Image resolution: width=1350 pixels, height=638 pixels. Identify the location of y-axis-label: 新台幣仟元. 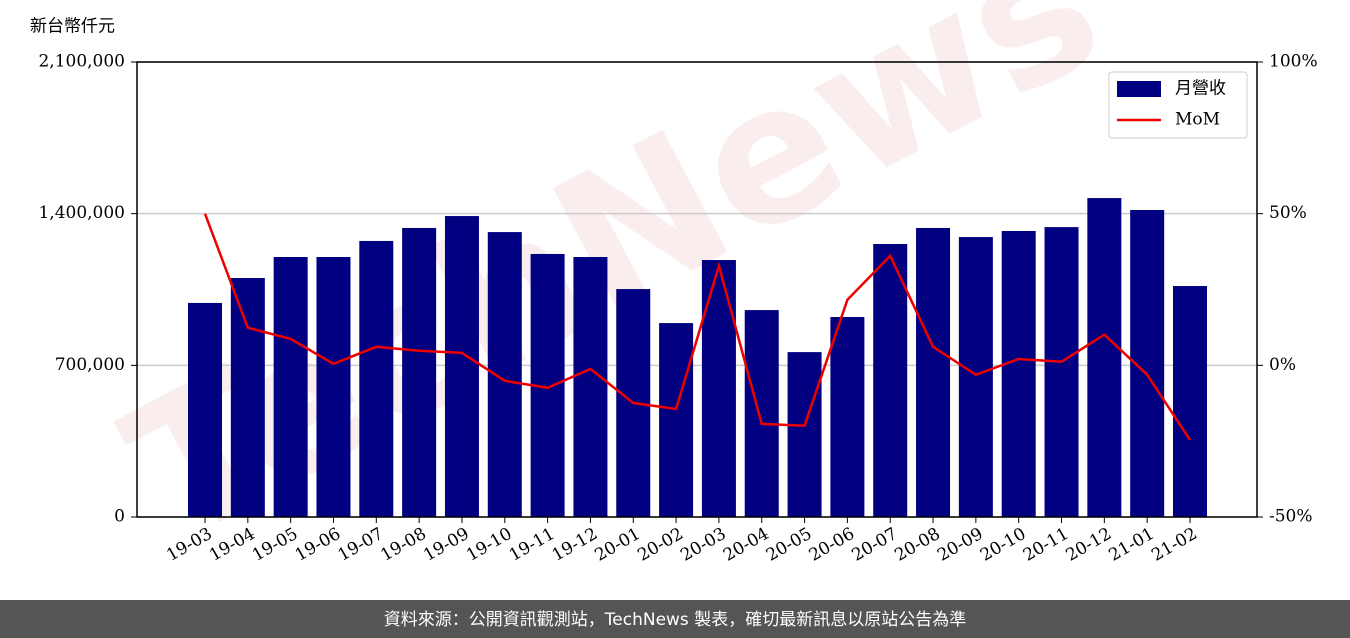
(72, 27).